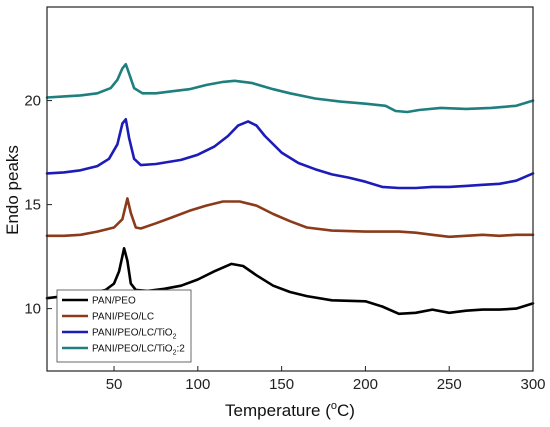  I want to click on x-axis-title-degree: o, so click(334, 406).